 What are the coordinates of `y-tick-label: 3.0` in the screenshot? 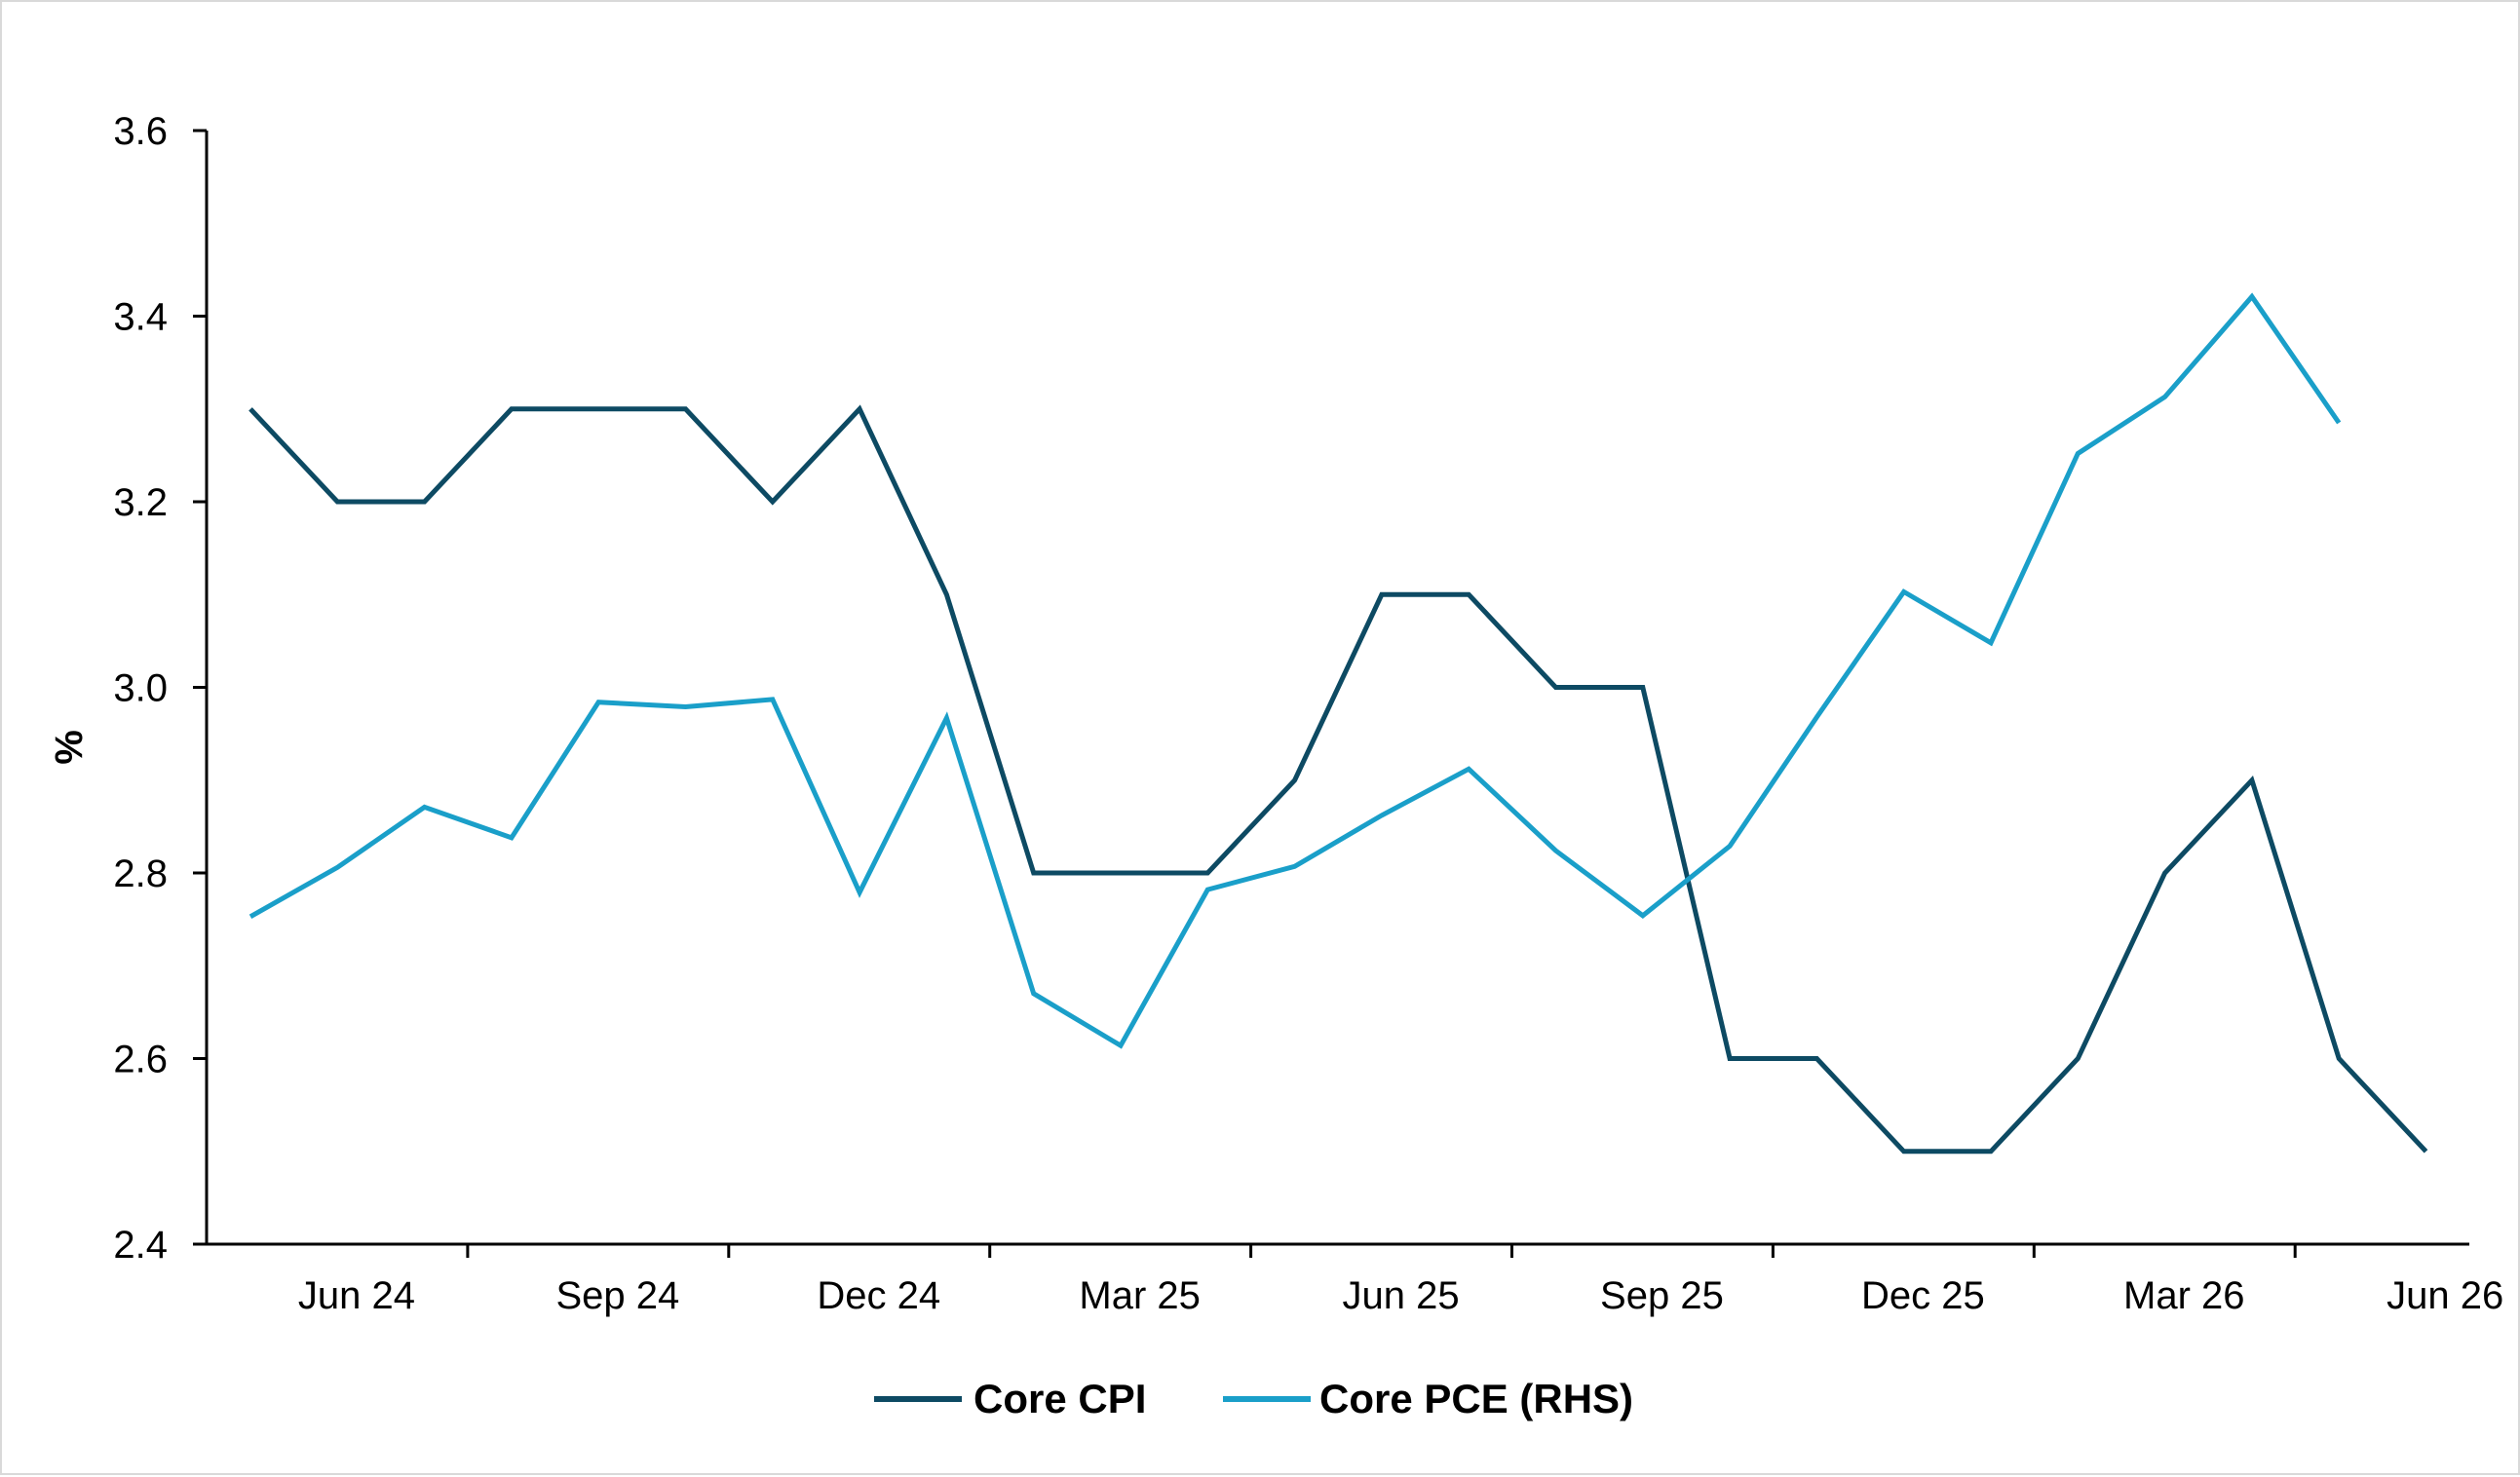 It's located at (140, 689).